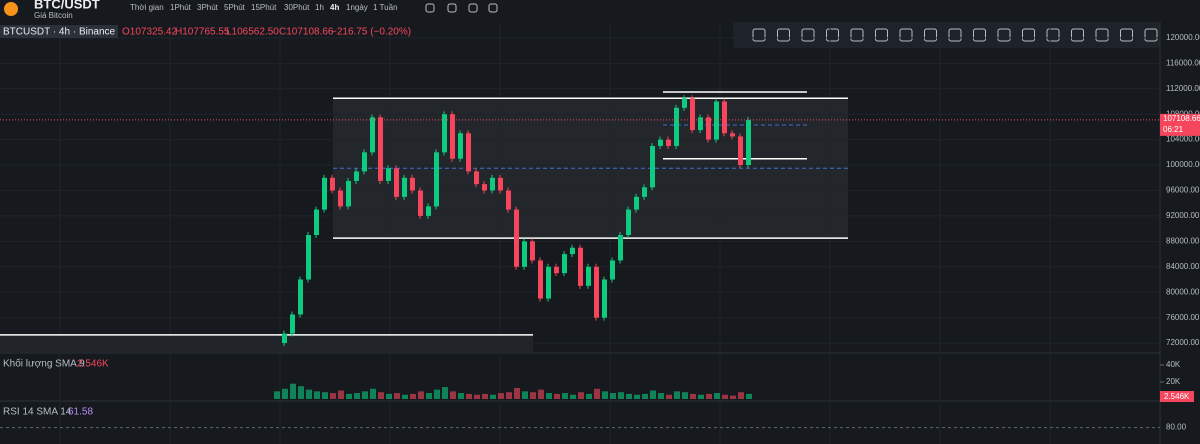 This screenshot has height=444, width=1200. I want to click on timeframe: 3Phút, so click(208, 7).